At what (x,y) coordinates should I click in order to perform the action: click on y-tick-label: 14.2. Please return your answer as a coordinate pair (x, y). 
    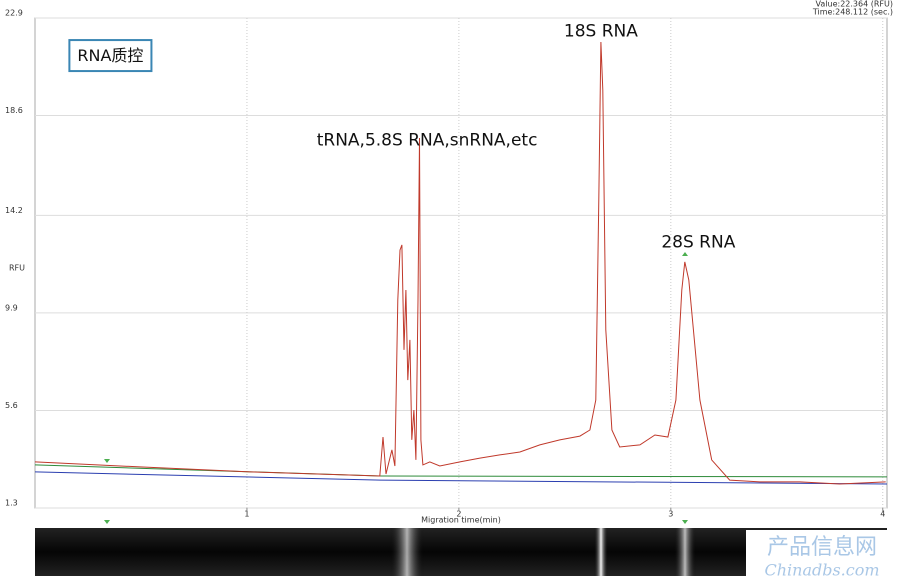
    Looking at the image, I should click on (14, 210).